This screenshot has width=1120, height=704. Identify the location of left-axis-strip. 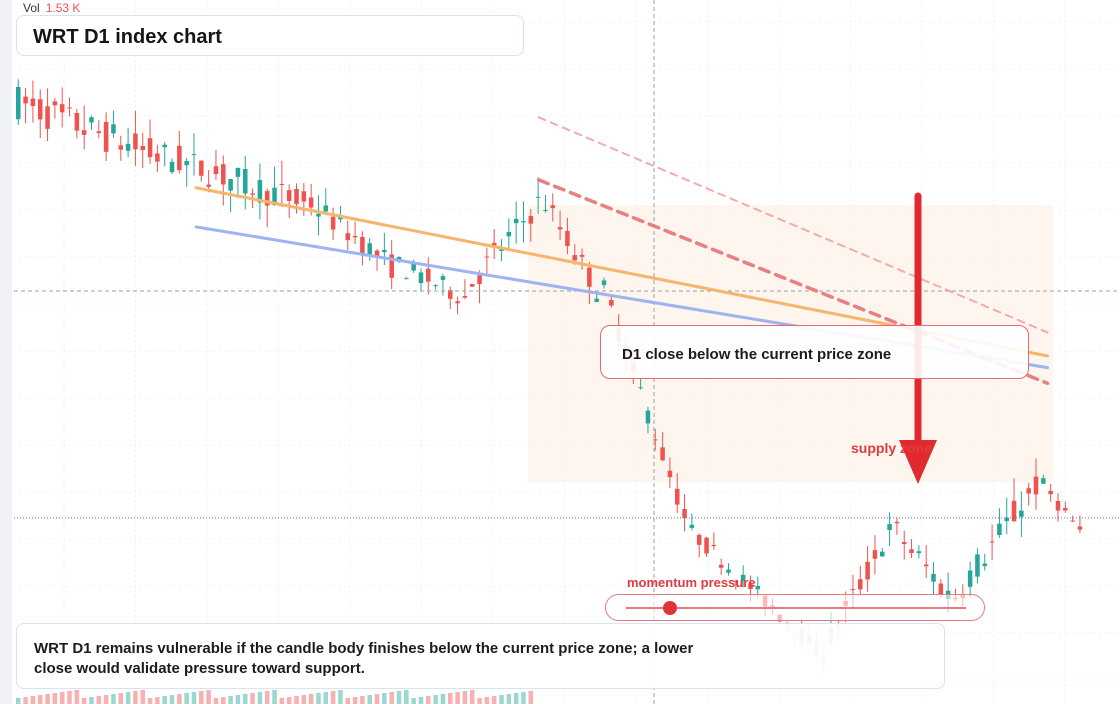
(6, 352).